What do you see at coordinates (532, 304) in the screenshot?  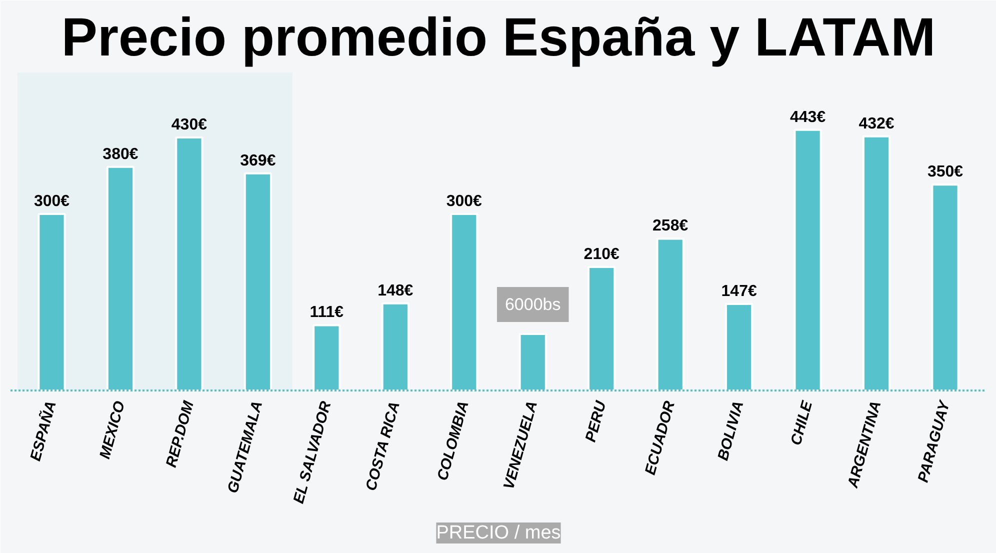 I see `annotation: 6000bs` at bounding box center [532, 304].